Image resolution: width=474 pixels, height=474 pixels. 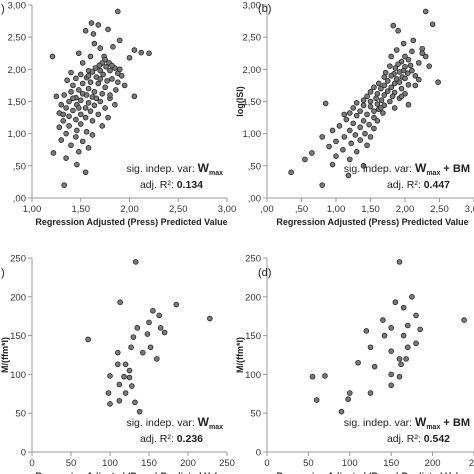 I want to click on x-tick-label: 2,50, so click(x=439, y=209).